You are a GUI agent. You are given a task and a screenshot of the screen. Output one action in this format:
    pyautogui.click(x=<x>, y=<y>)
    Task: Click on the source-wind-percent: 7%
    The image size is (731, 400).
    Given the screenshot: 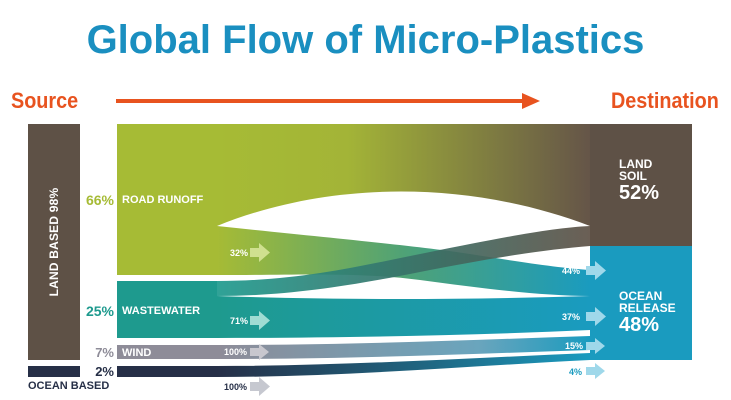 What is the action you would take?
    pyautogui.click(x=104, y=352)
    